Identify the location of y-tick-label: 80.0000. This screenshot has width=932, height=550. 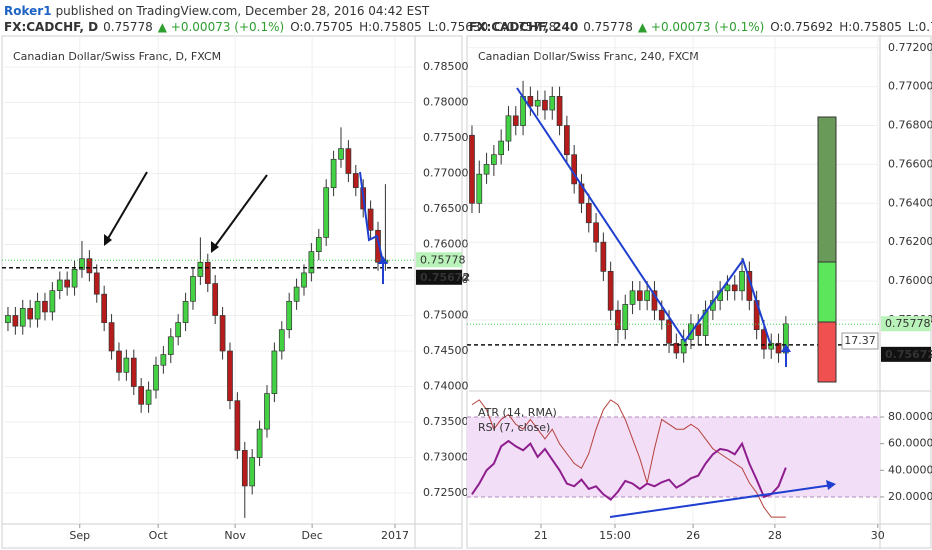
(910, 416).